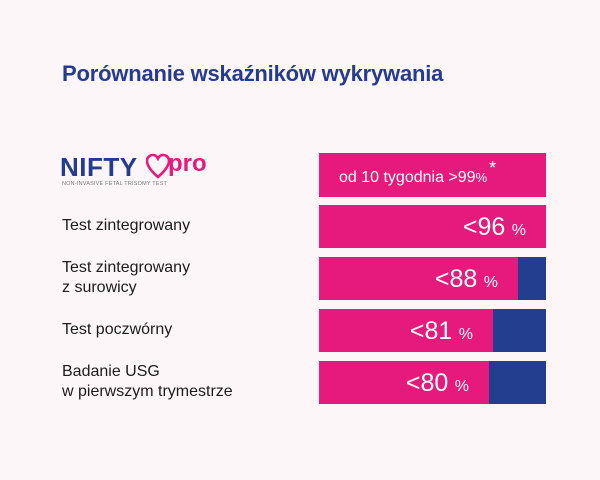 Image resolution: width=600 pixels, height=480 pixels. Describe the element at coordinates (99, 167) in the screenshot. I see `logo-word: NIFTY` at that location.